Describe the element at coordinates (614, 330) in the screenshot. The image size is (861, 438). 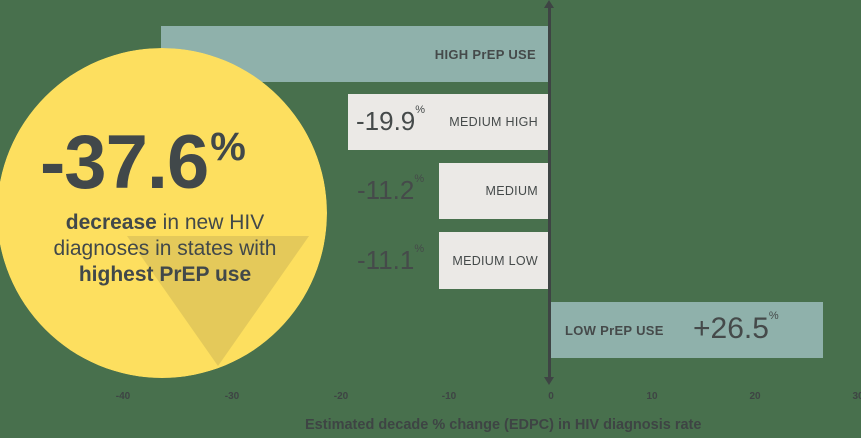
I see `bar-label: LOW PrEP USE` at that location.